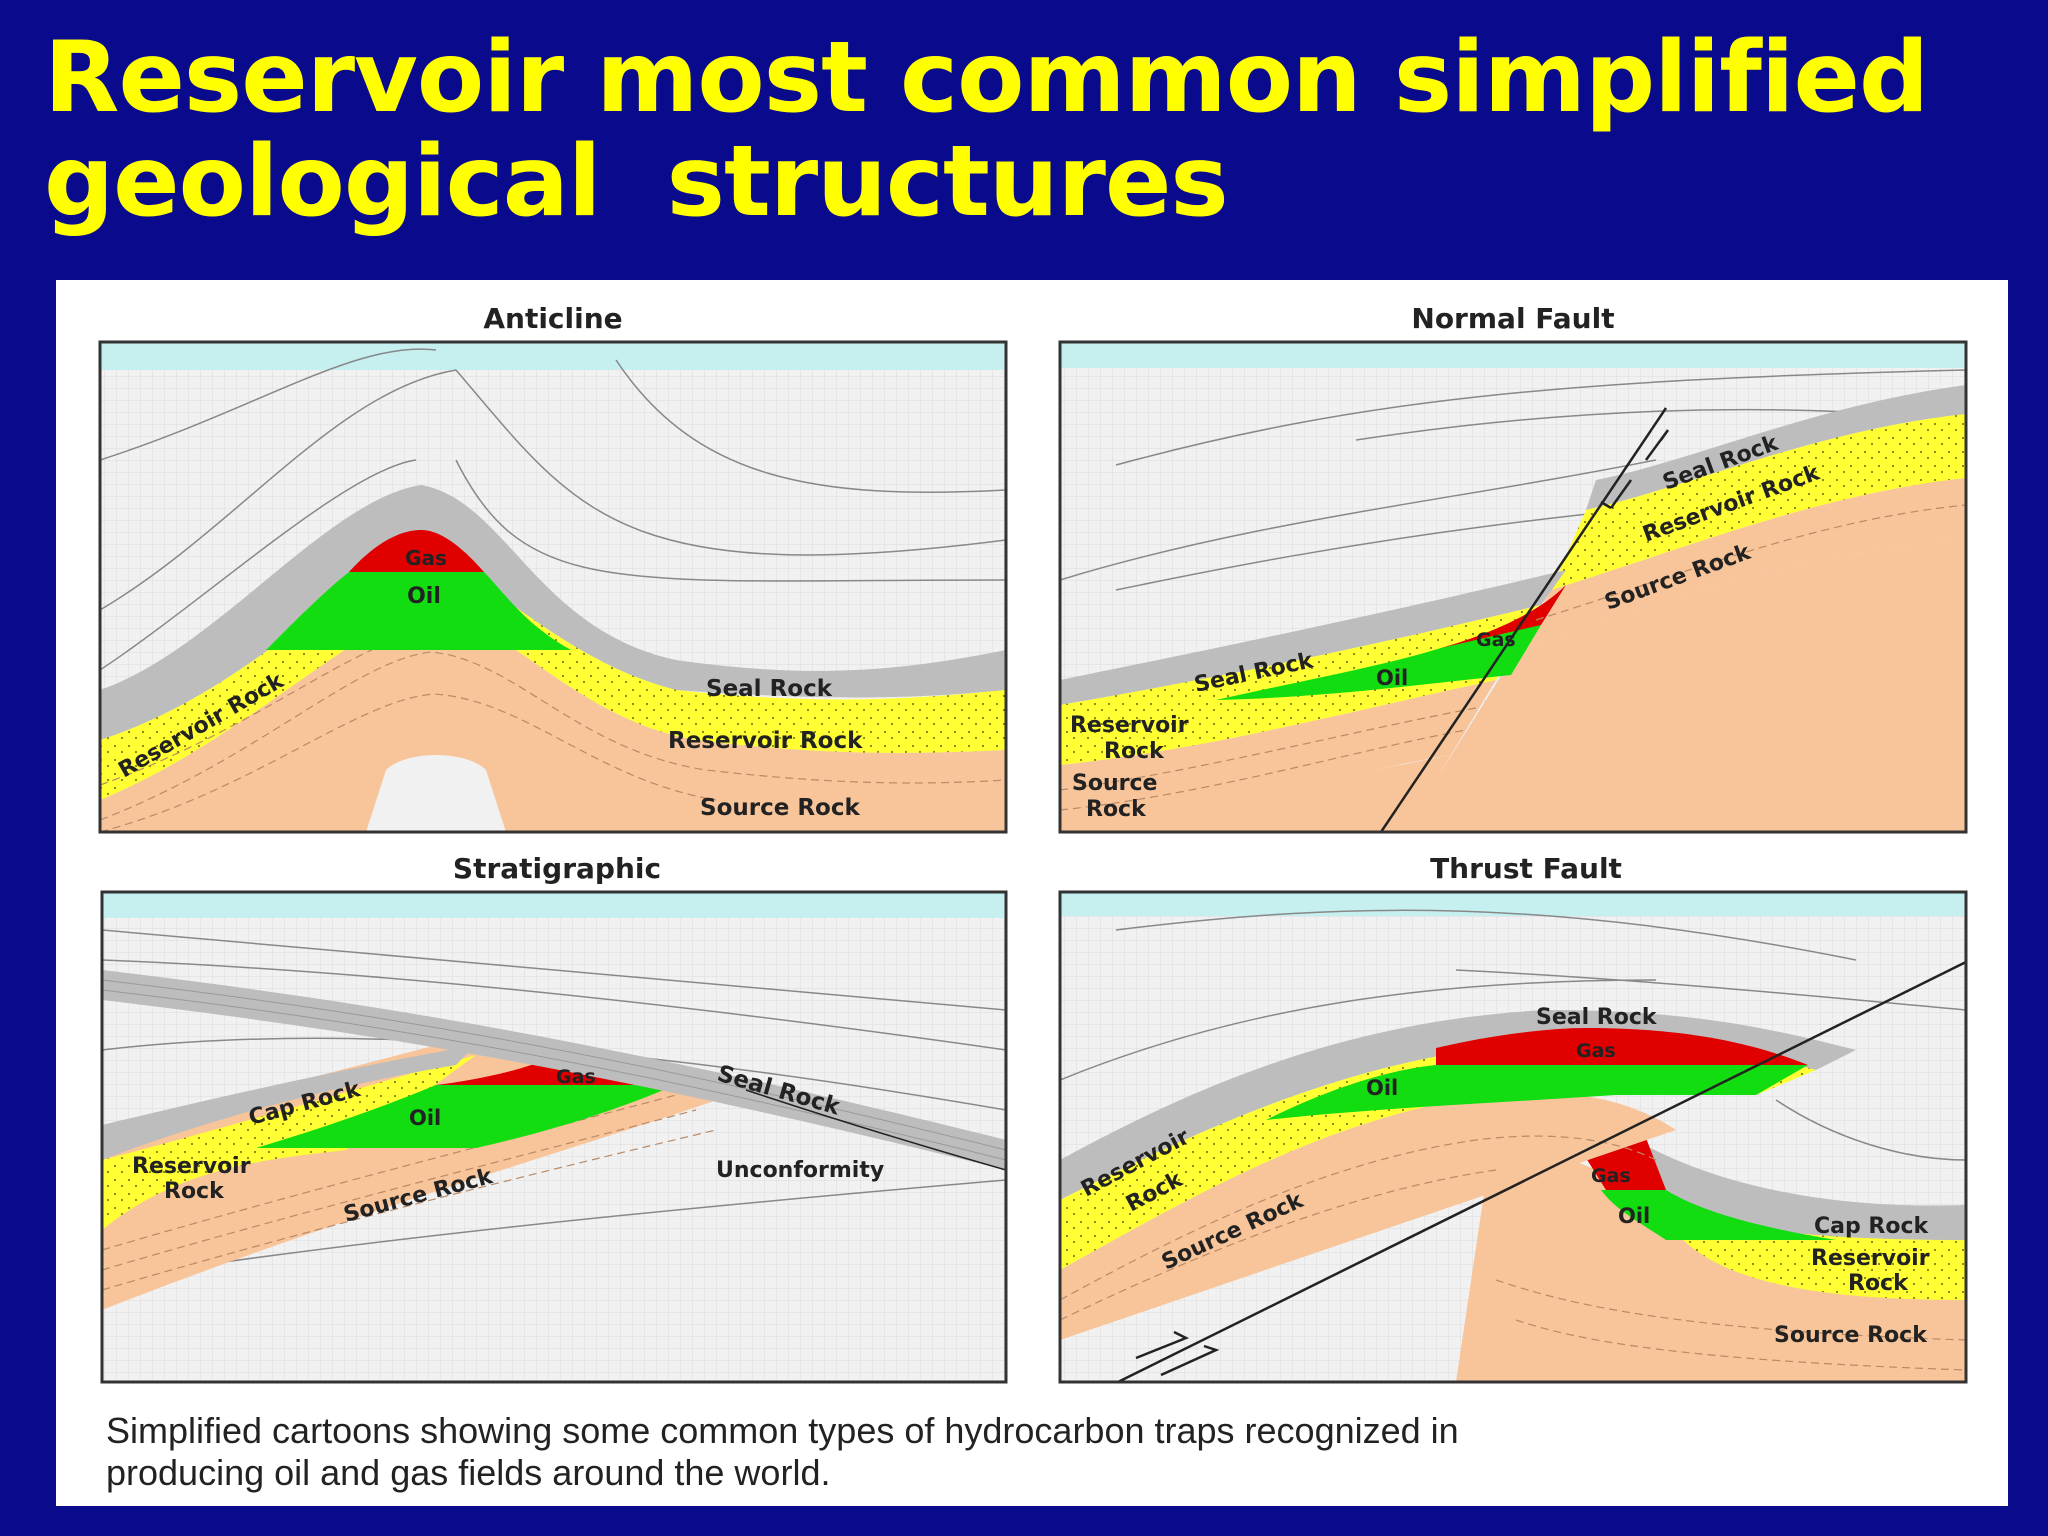 This screenshot has width=2048, height=1536. Describe the element at coordinates (194, 1191) in the screenshot. I see `stratigraphic-reservoir-label-2: Rock` at that location.